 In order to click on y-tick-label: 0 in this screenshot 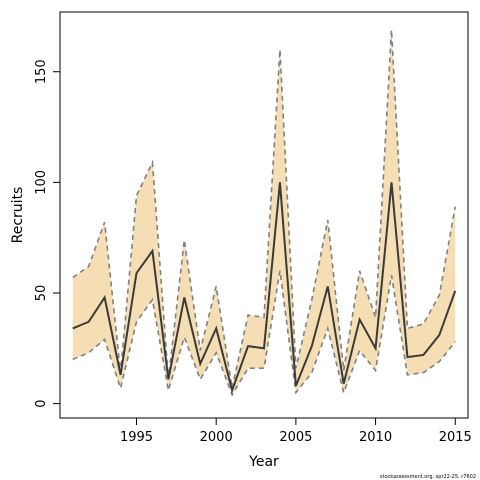, I will do `click(41, 403)`.